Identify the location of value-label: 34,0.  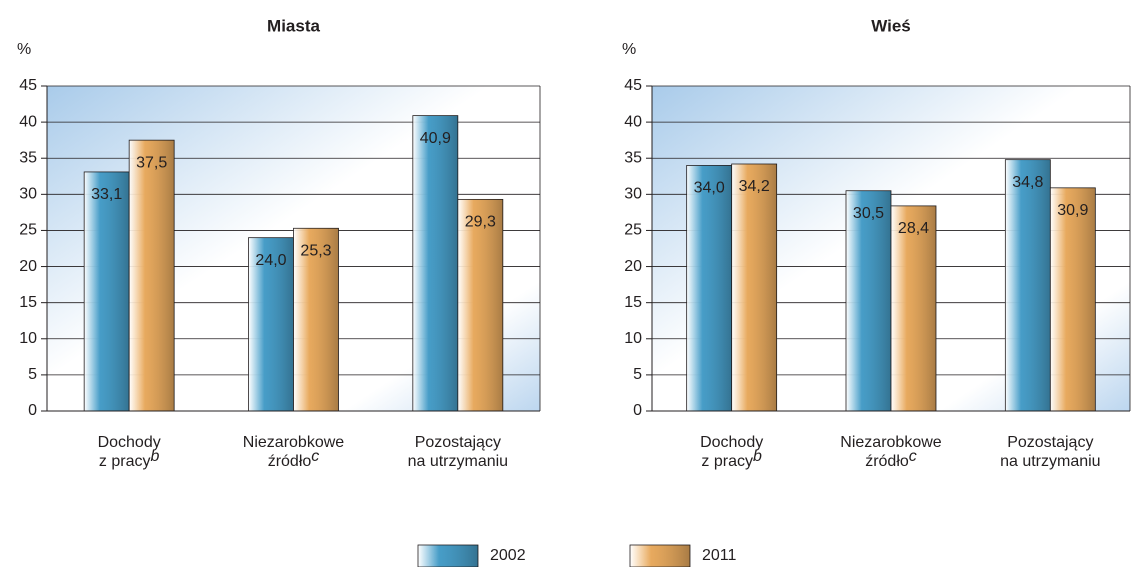
(709, 188).